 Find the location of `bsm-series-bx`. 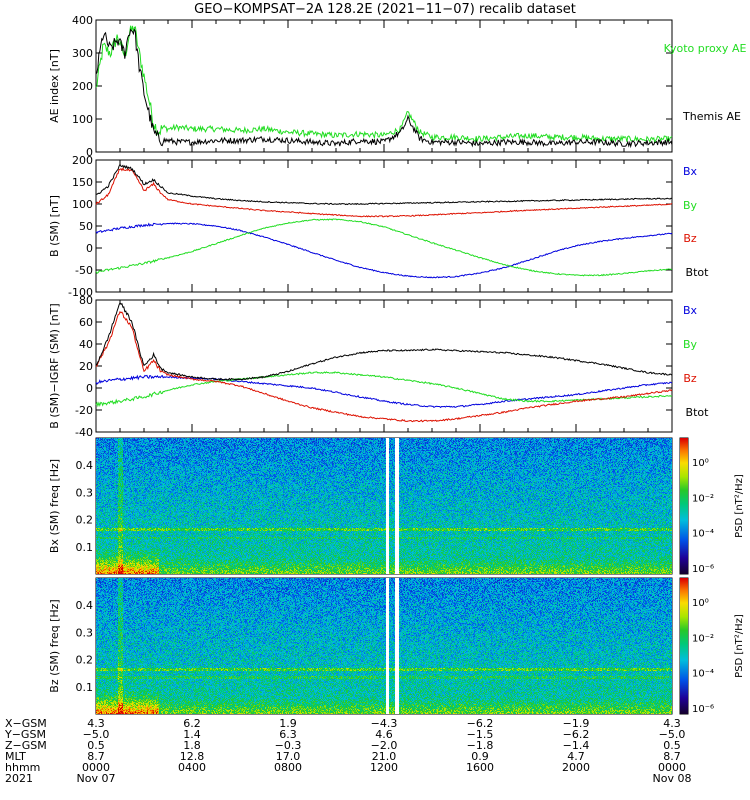

bsm-series-bx is located at coordinates (384, 250).